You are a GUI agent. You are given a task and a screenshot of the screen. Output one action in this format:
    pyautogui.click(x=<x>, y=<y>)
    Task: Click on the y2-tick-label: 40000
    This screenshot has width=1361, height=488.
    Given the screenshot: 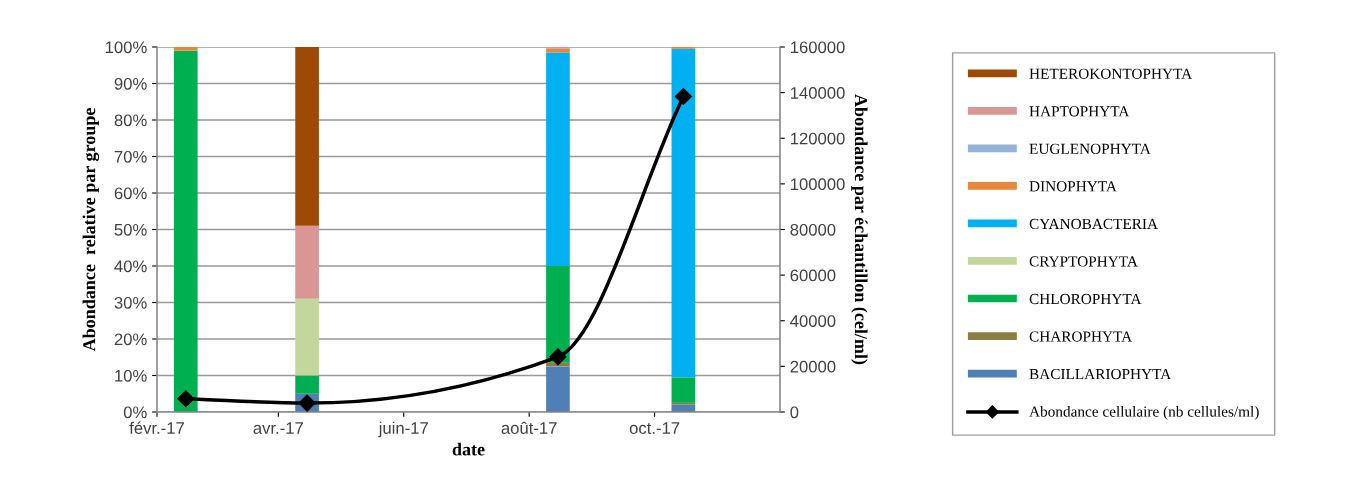 What is the action you would take?
    pyautogui.click(x=813, y=321)
    